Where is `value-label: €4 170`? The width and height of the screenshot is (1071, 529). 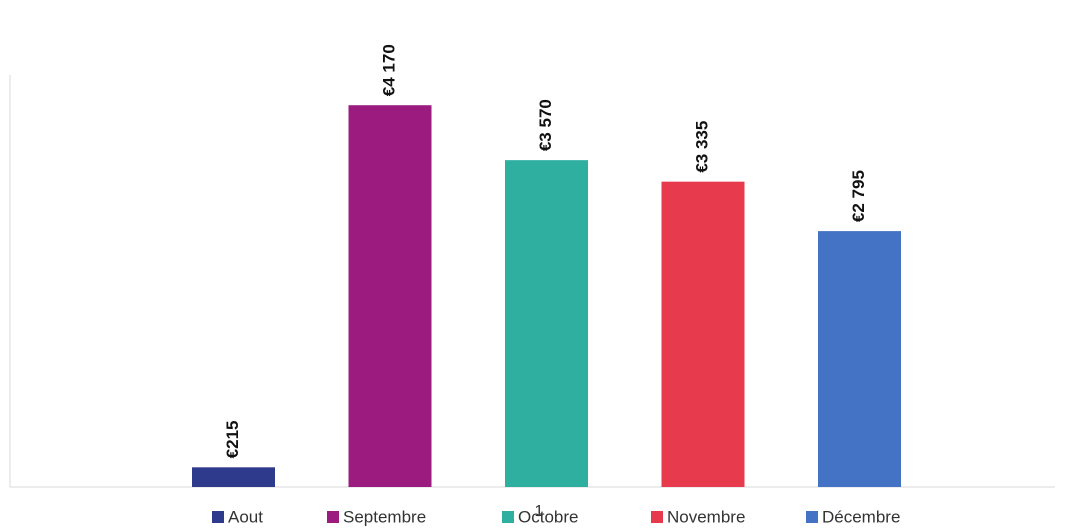
value-label: €4 170 is located at coordinates (388, 70).